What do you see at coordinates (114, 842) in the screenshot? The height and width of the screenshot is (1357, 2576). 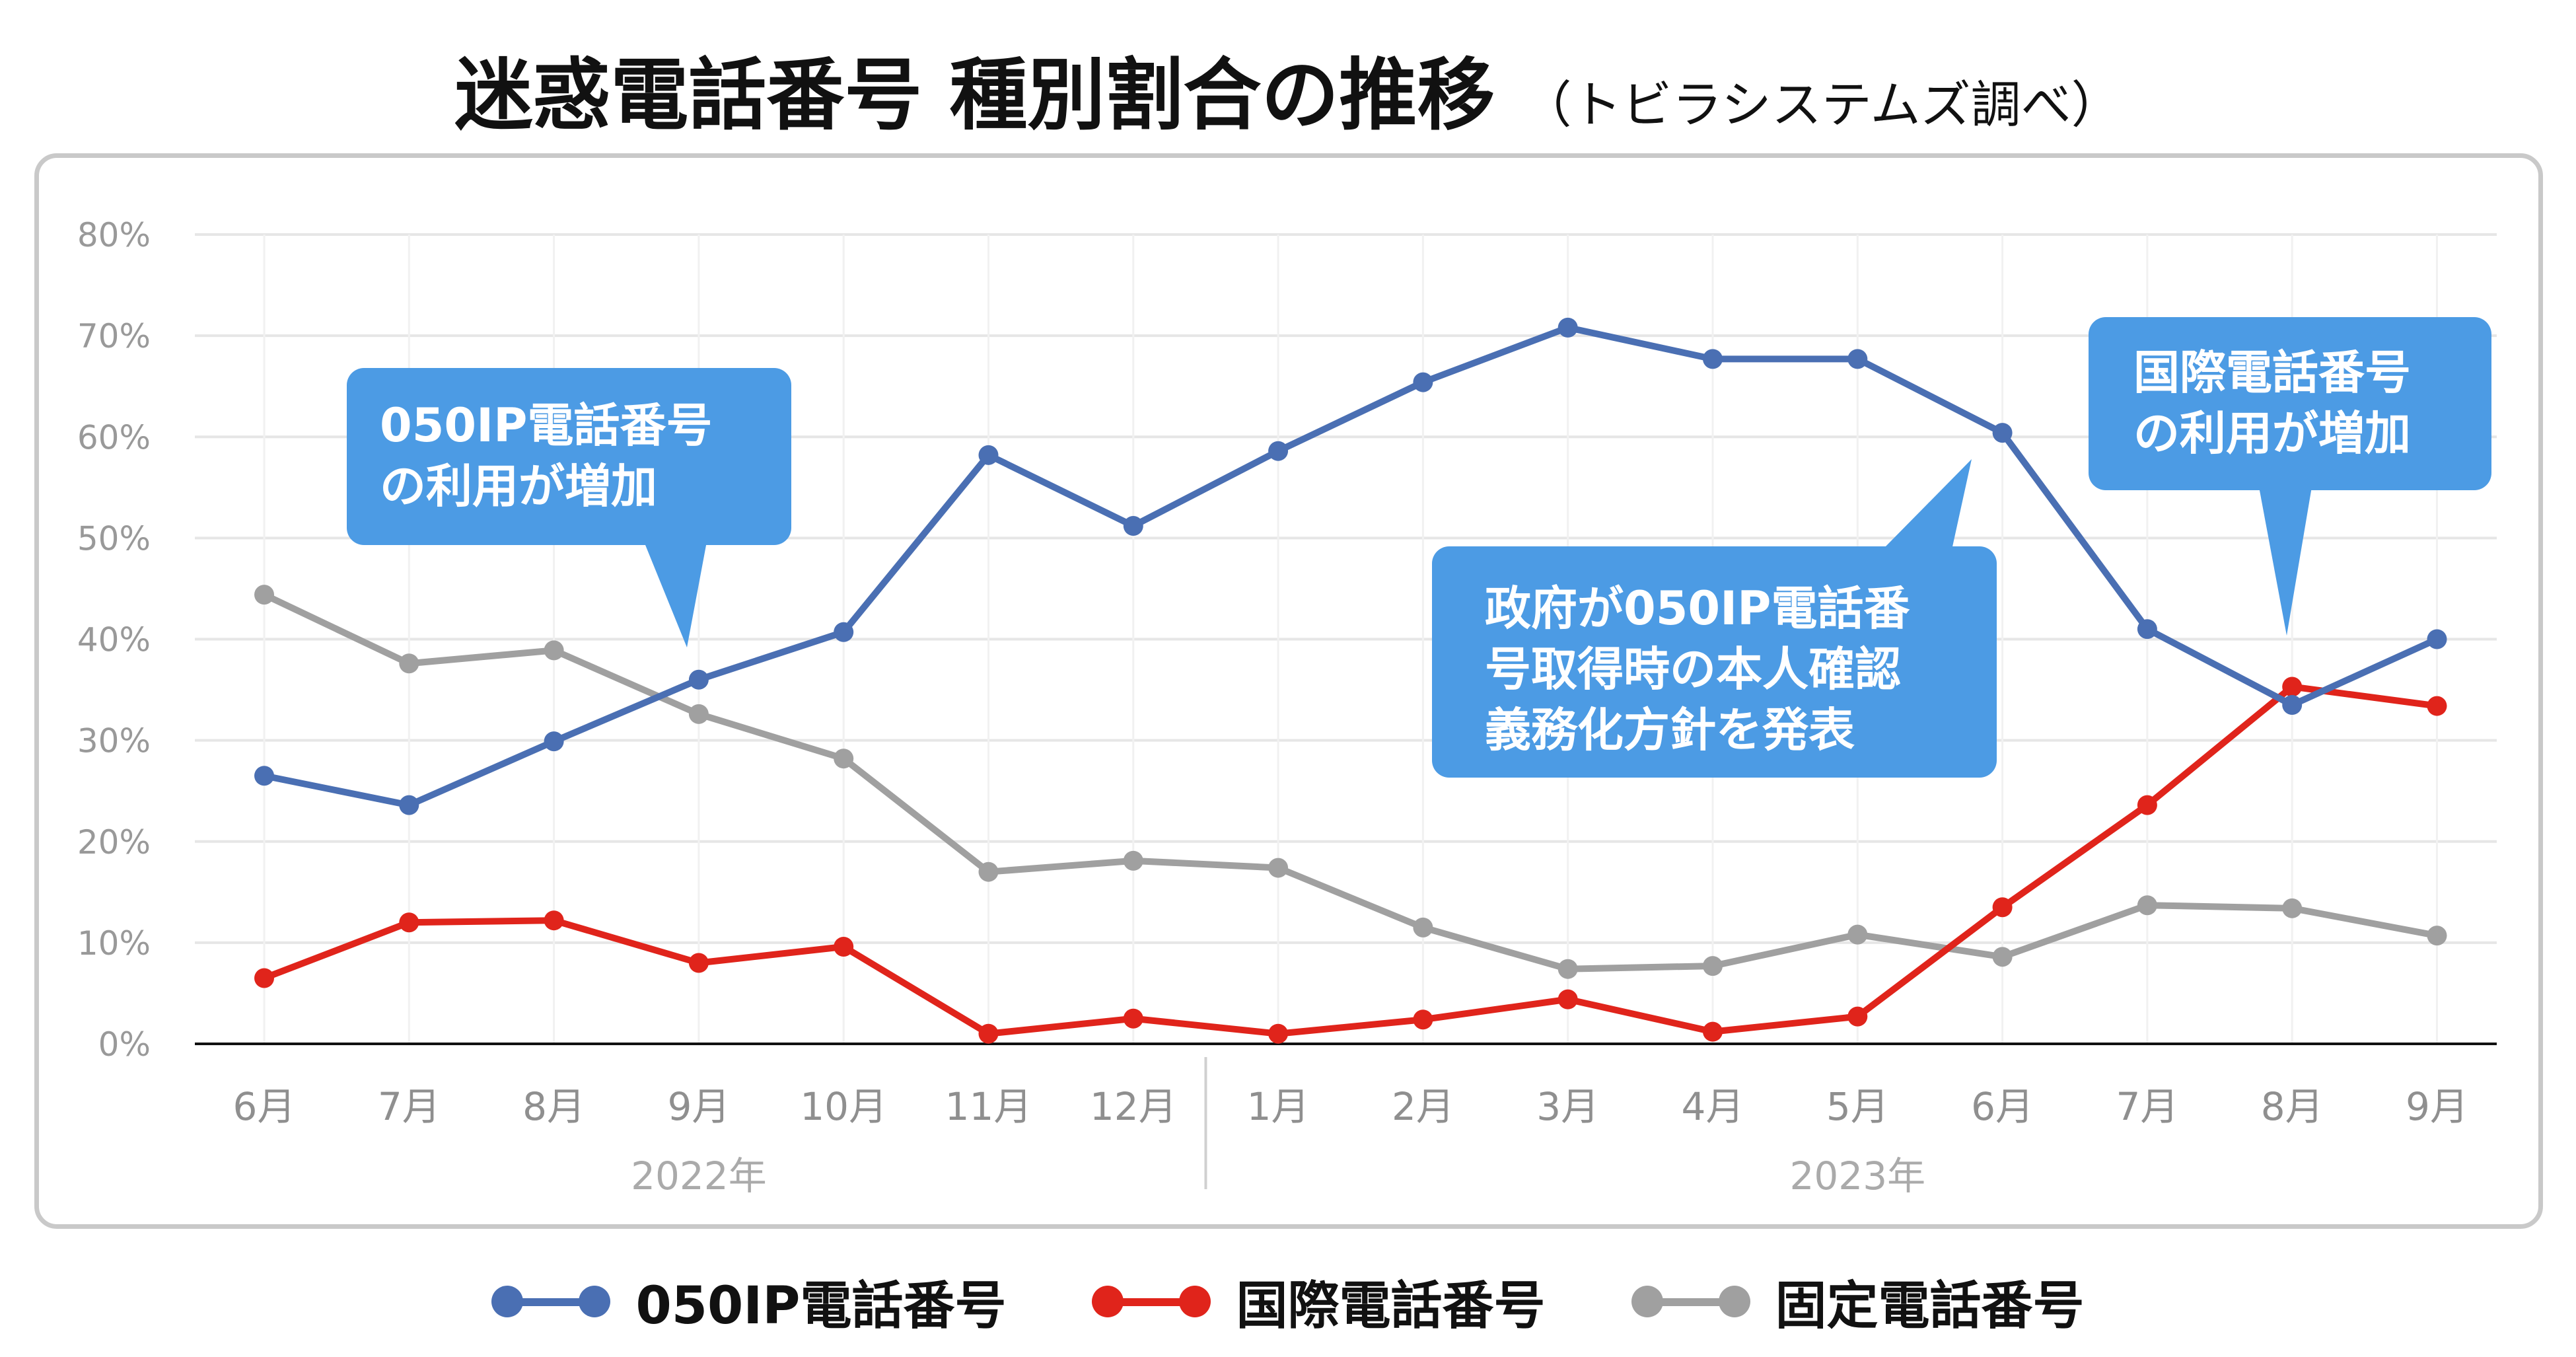 I see `y-tick-label: 20%` at bounding box center [114, 842].